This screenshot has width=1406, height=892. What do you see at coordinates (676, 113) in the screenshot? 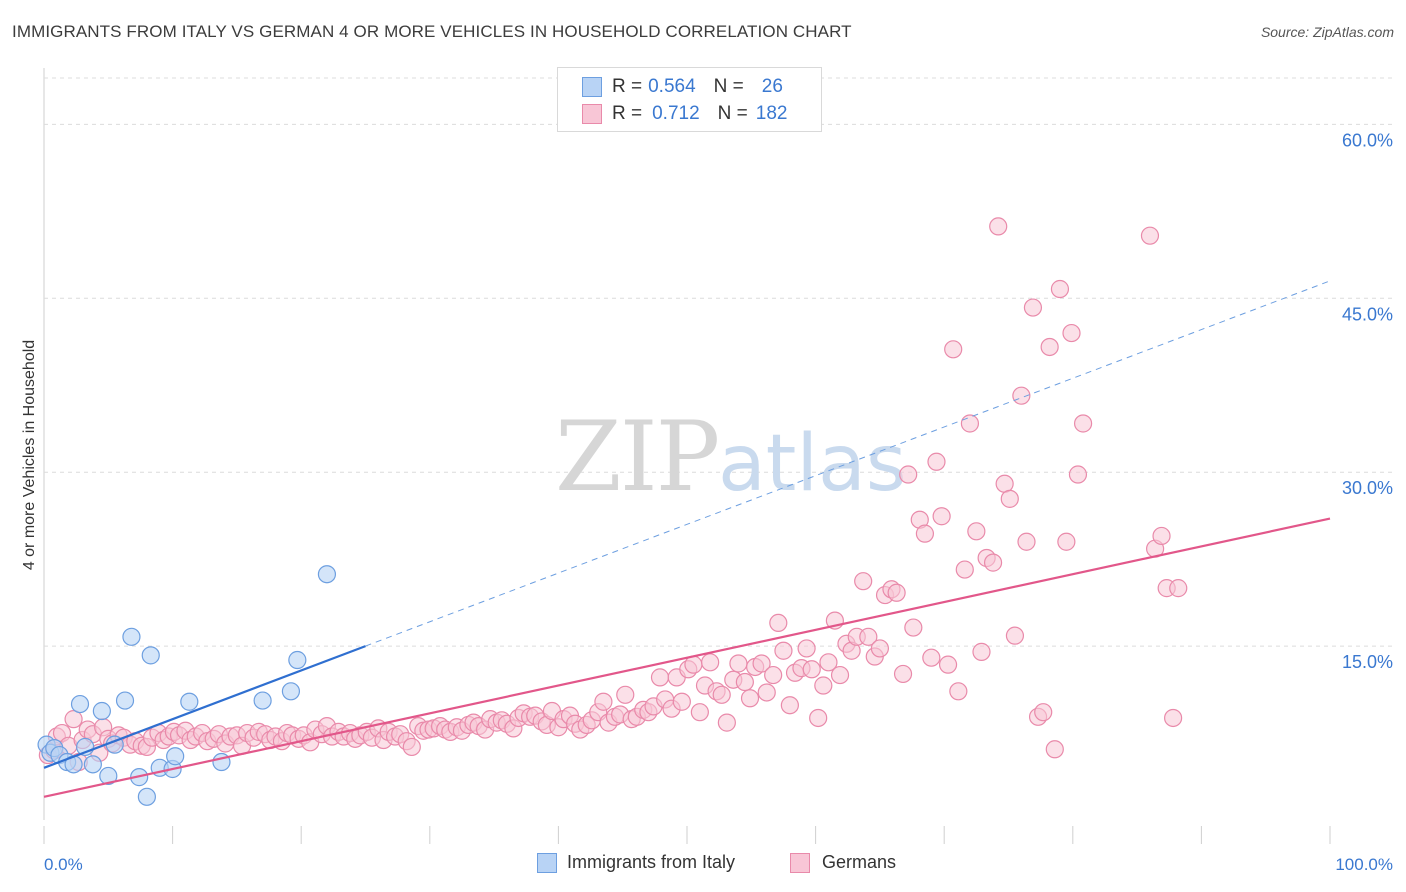
I see `legend-r-value: 0.712` at bounding box center [676, 113].